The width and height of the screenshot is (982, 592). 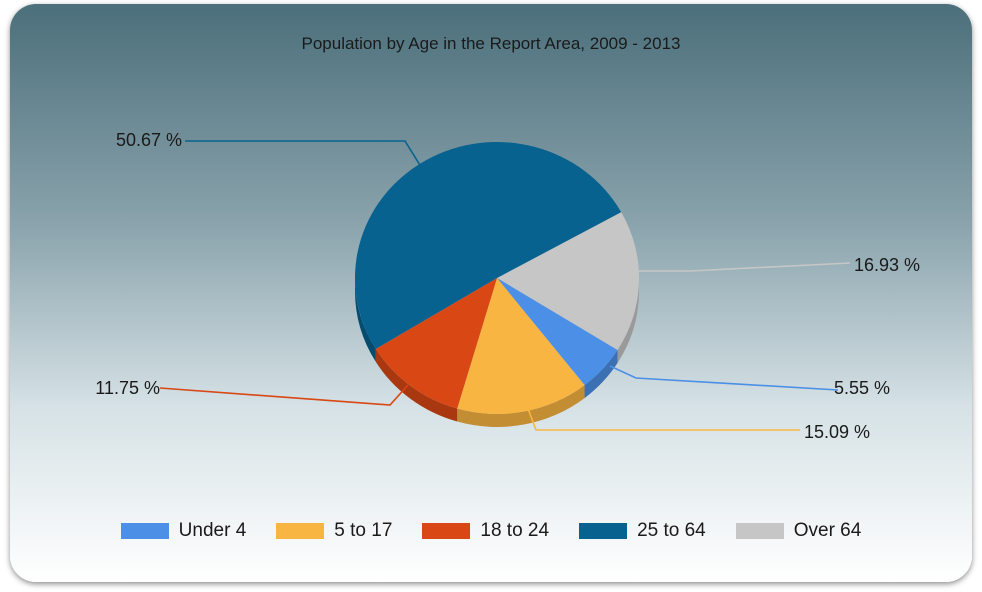 I want to click on legend-item-under-4: Under 4, so click(x=183, y=531).